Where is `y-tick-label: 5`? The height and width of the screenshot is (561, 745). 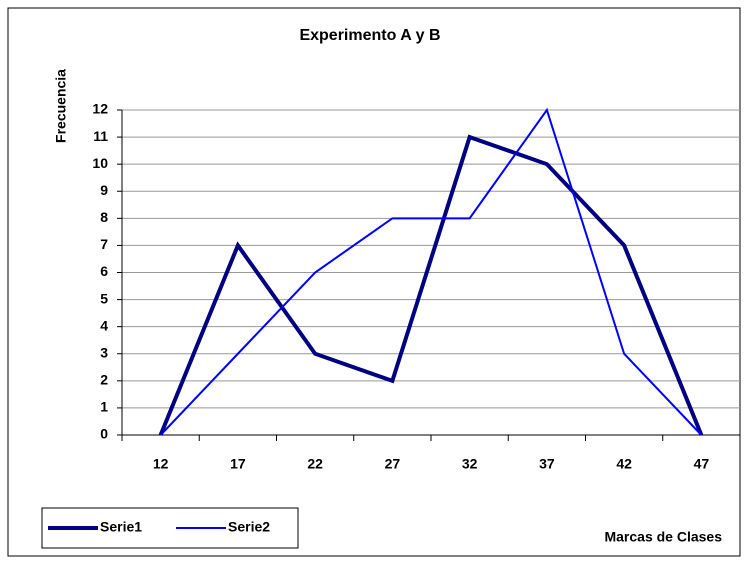
y-tick-label: 5 is located at coordinates (104, 298).